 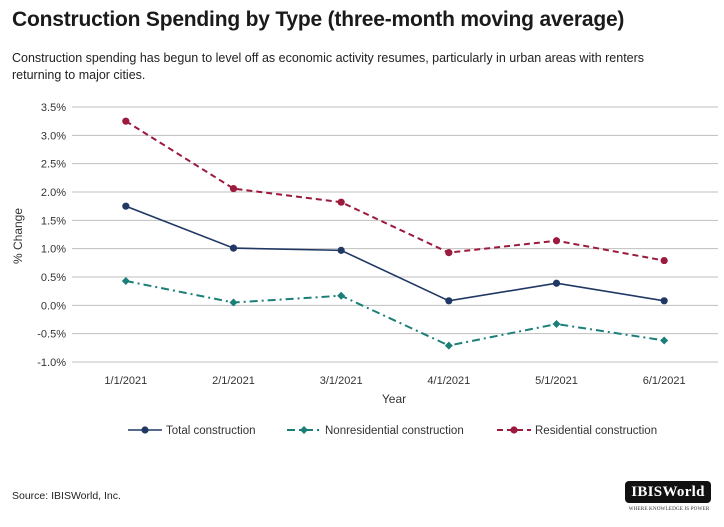 What do you see at coordinates (125, 381) in the screenshot?
I see `x-tick-label: 1/1/2021` at bounding box center [125, 381].